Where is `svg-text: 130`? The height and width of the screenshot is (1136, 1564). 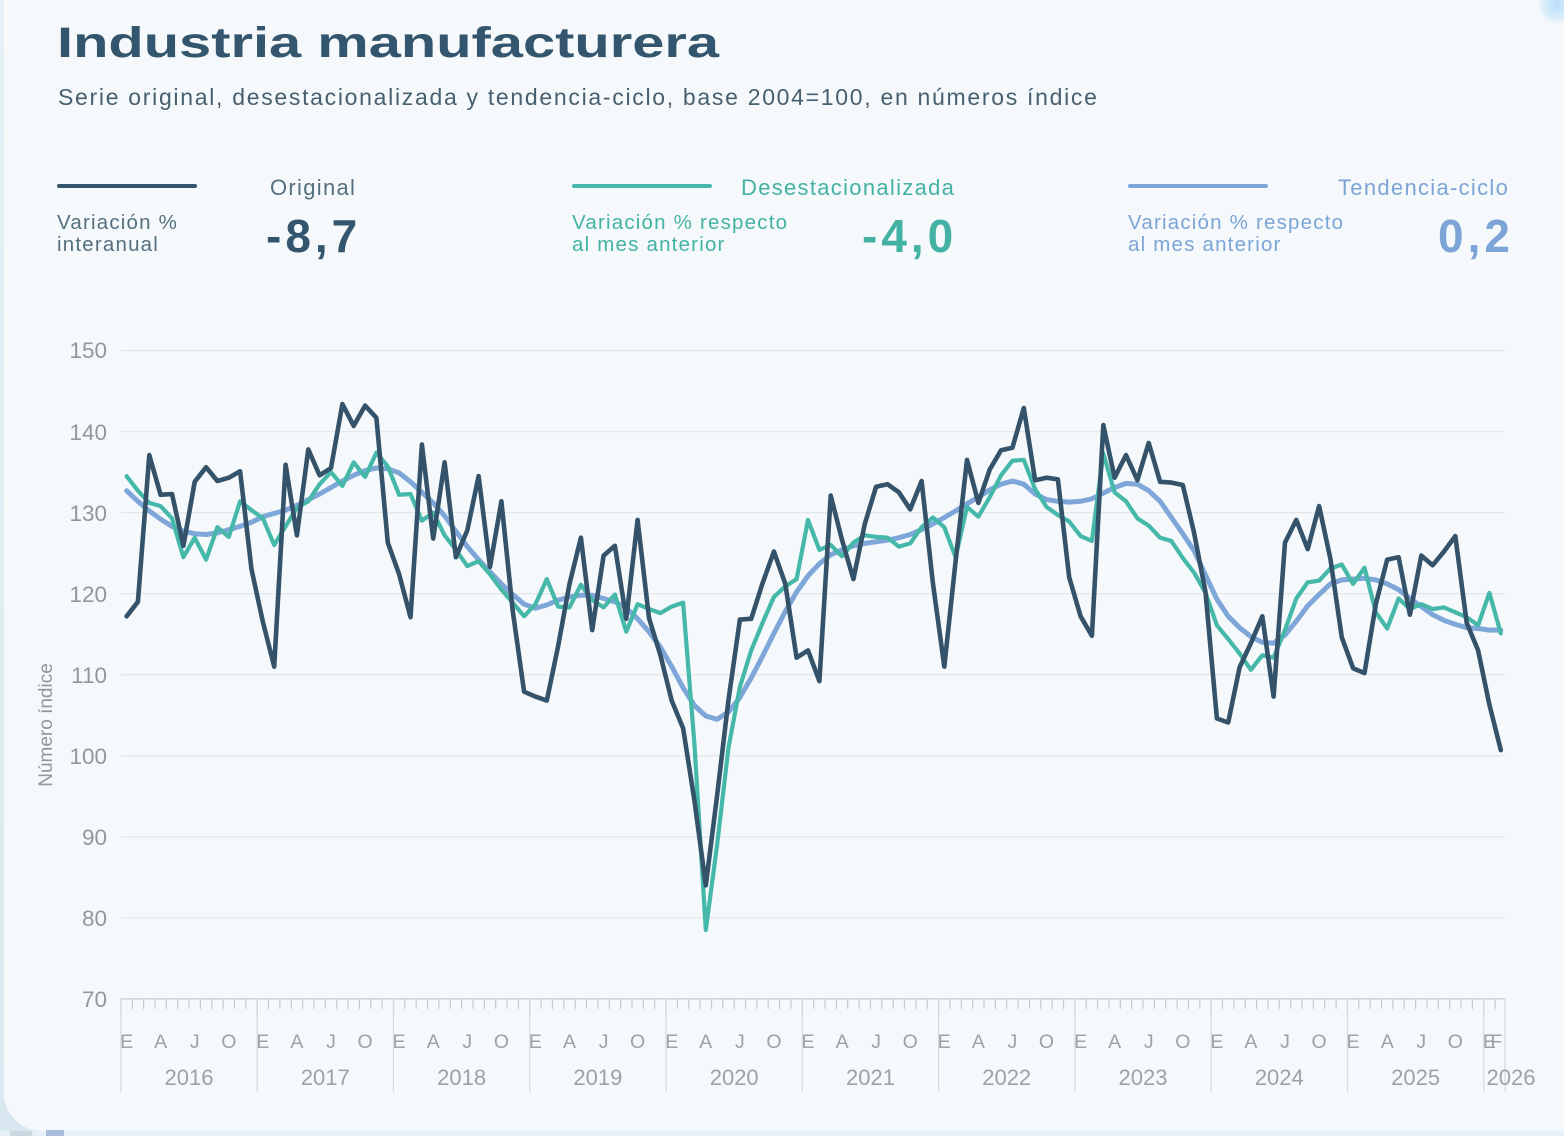 svg-text: 130 is located at coordinates (88, 513).